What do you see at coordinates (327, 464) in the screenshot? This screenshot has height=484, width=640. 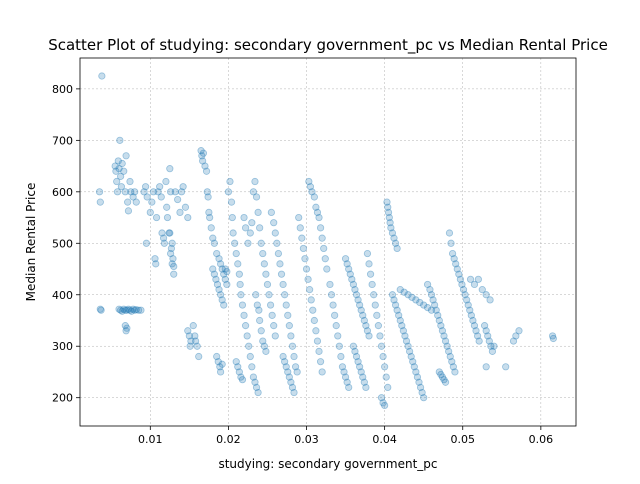 I see `x-axis-label: studying: secondary government_pc` at bounding box center [327, 464].